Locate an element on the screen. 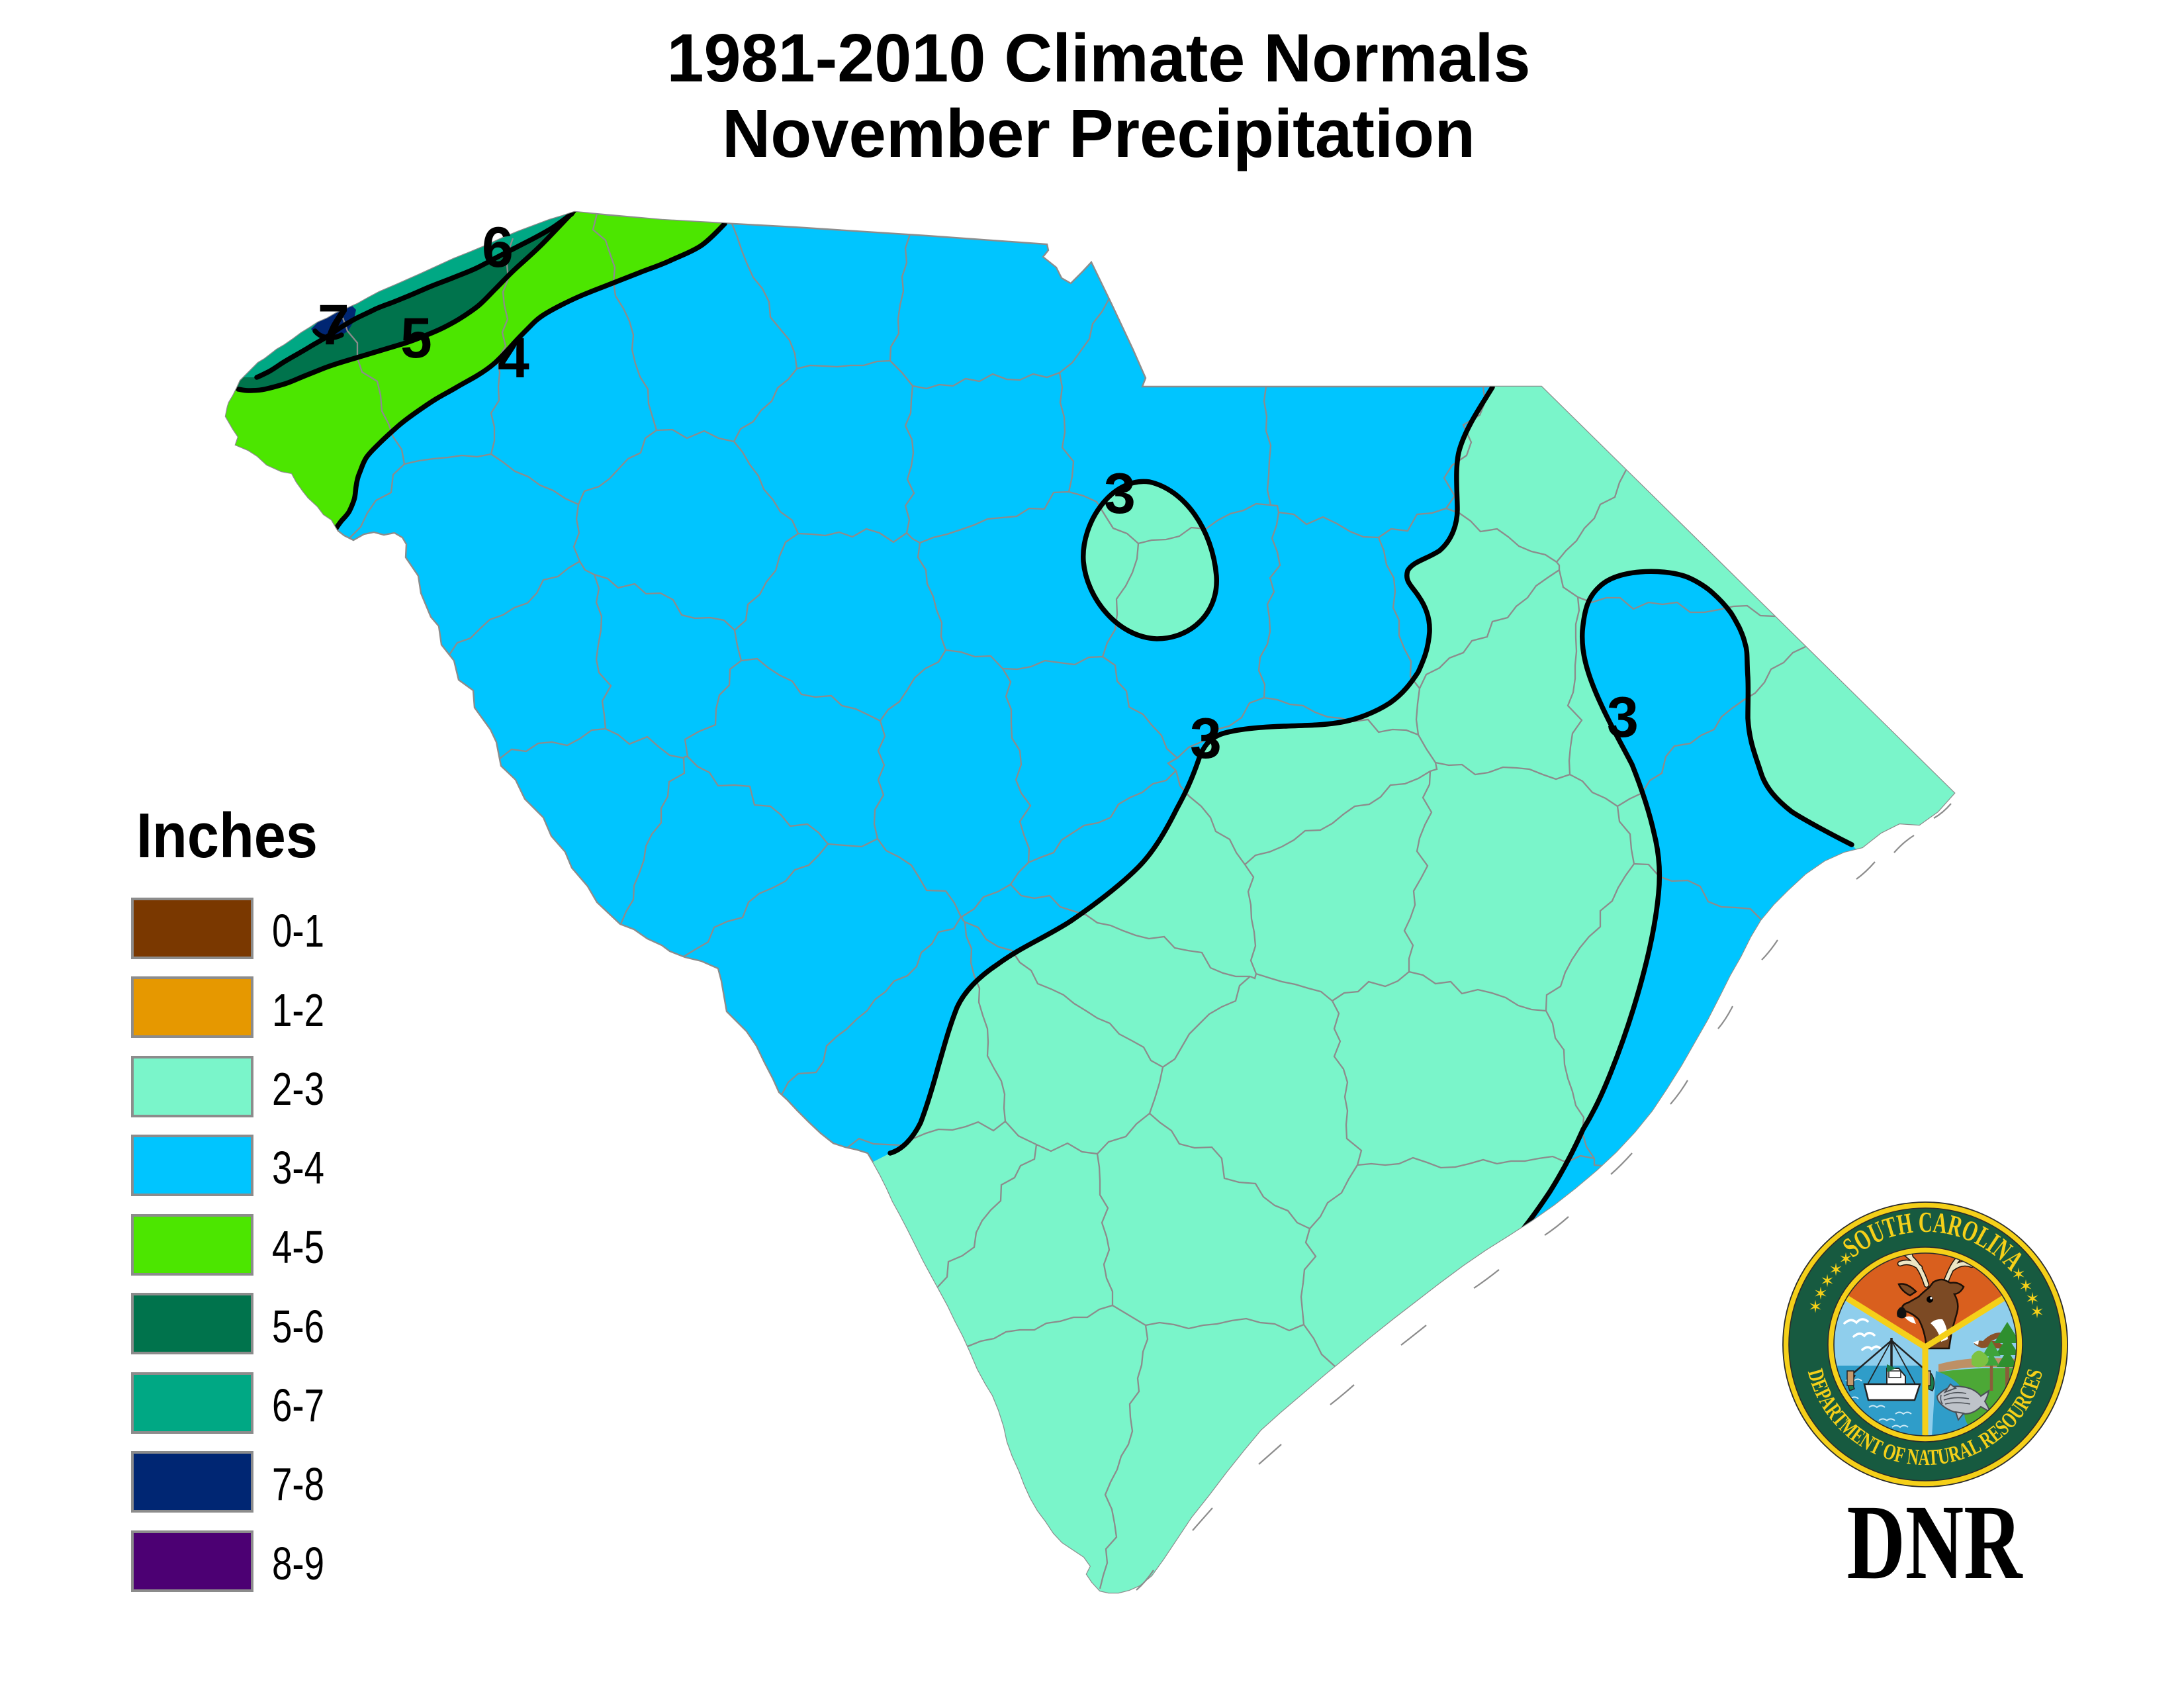 This screenshot has width=2184, height=1688. svg-text: 5 is located at coordinates (416, 338).